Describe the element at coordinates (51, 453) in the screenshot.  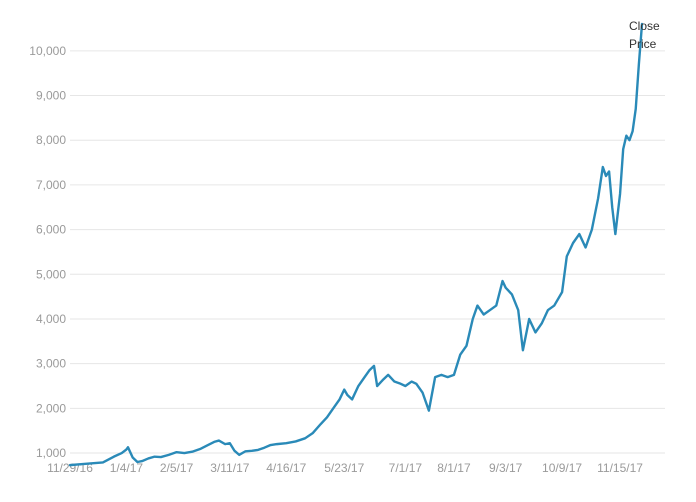
I see `y-tick-label: 1,000` at that location.